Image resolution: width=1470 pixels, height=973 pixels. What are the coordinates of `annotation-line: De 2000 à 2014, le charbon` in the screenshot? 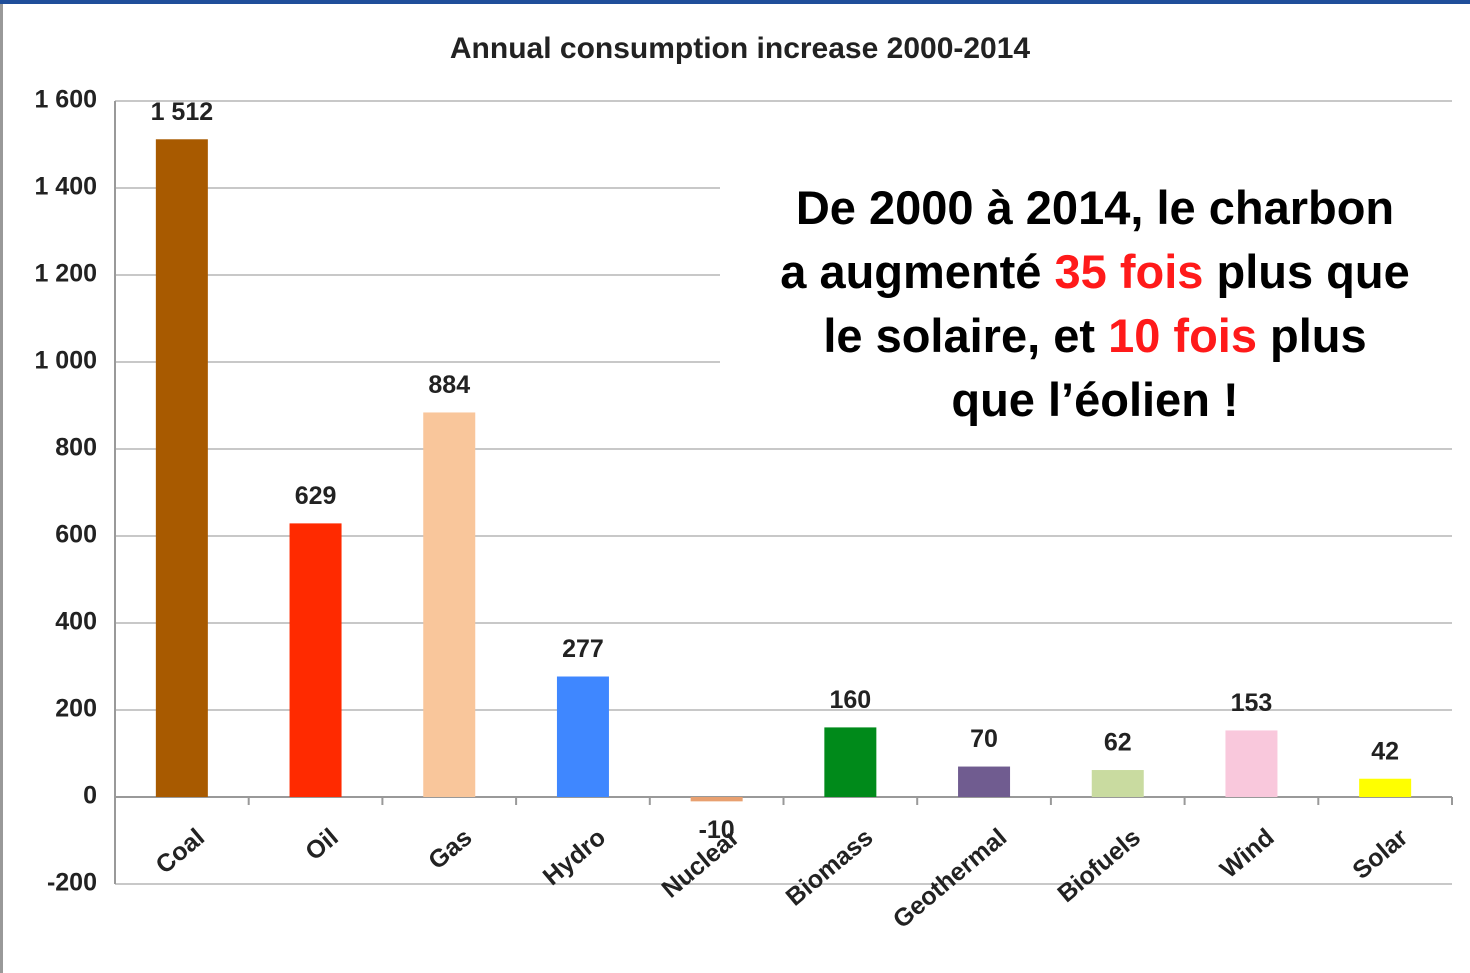 It's located at (1095, 208).